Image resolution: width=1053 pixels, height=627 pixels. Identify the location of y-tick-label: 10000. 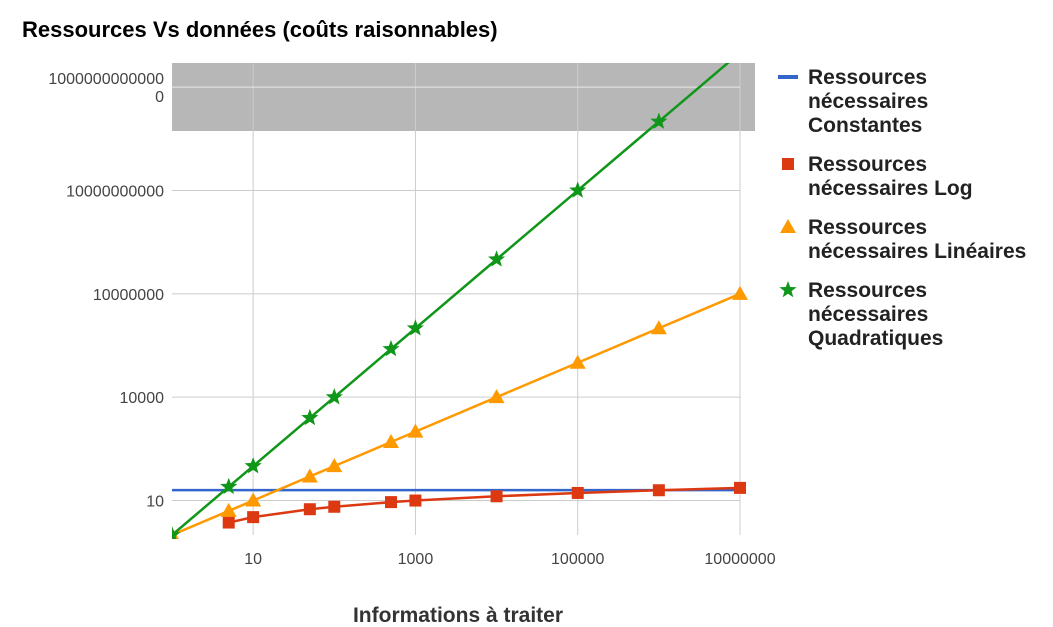
(142, 398).